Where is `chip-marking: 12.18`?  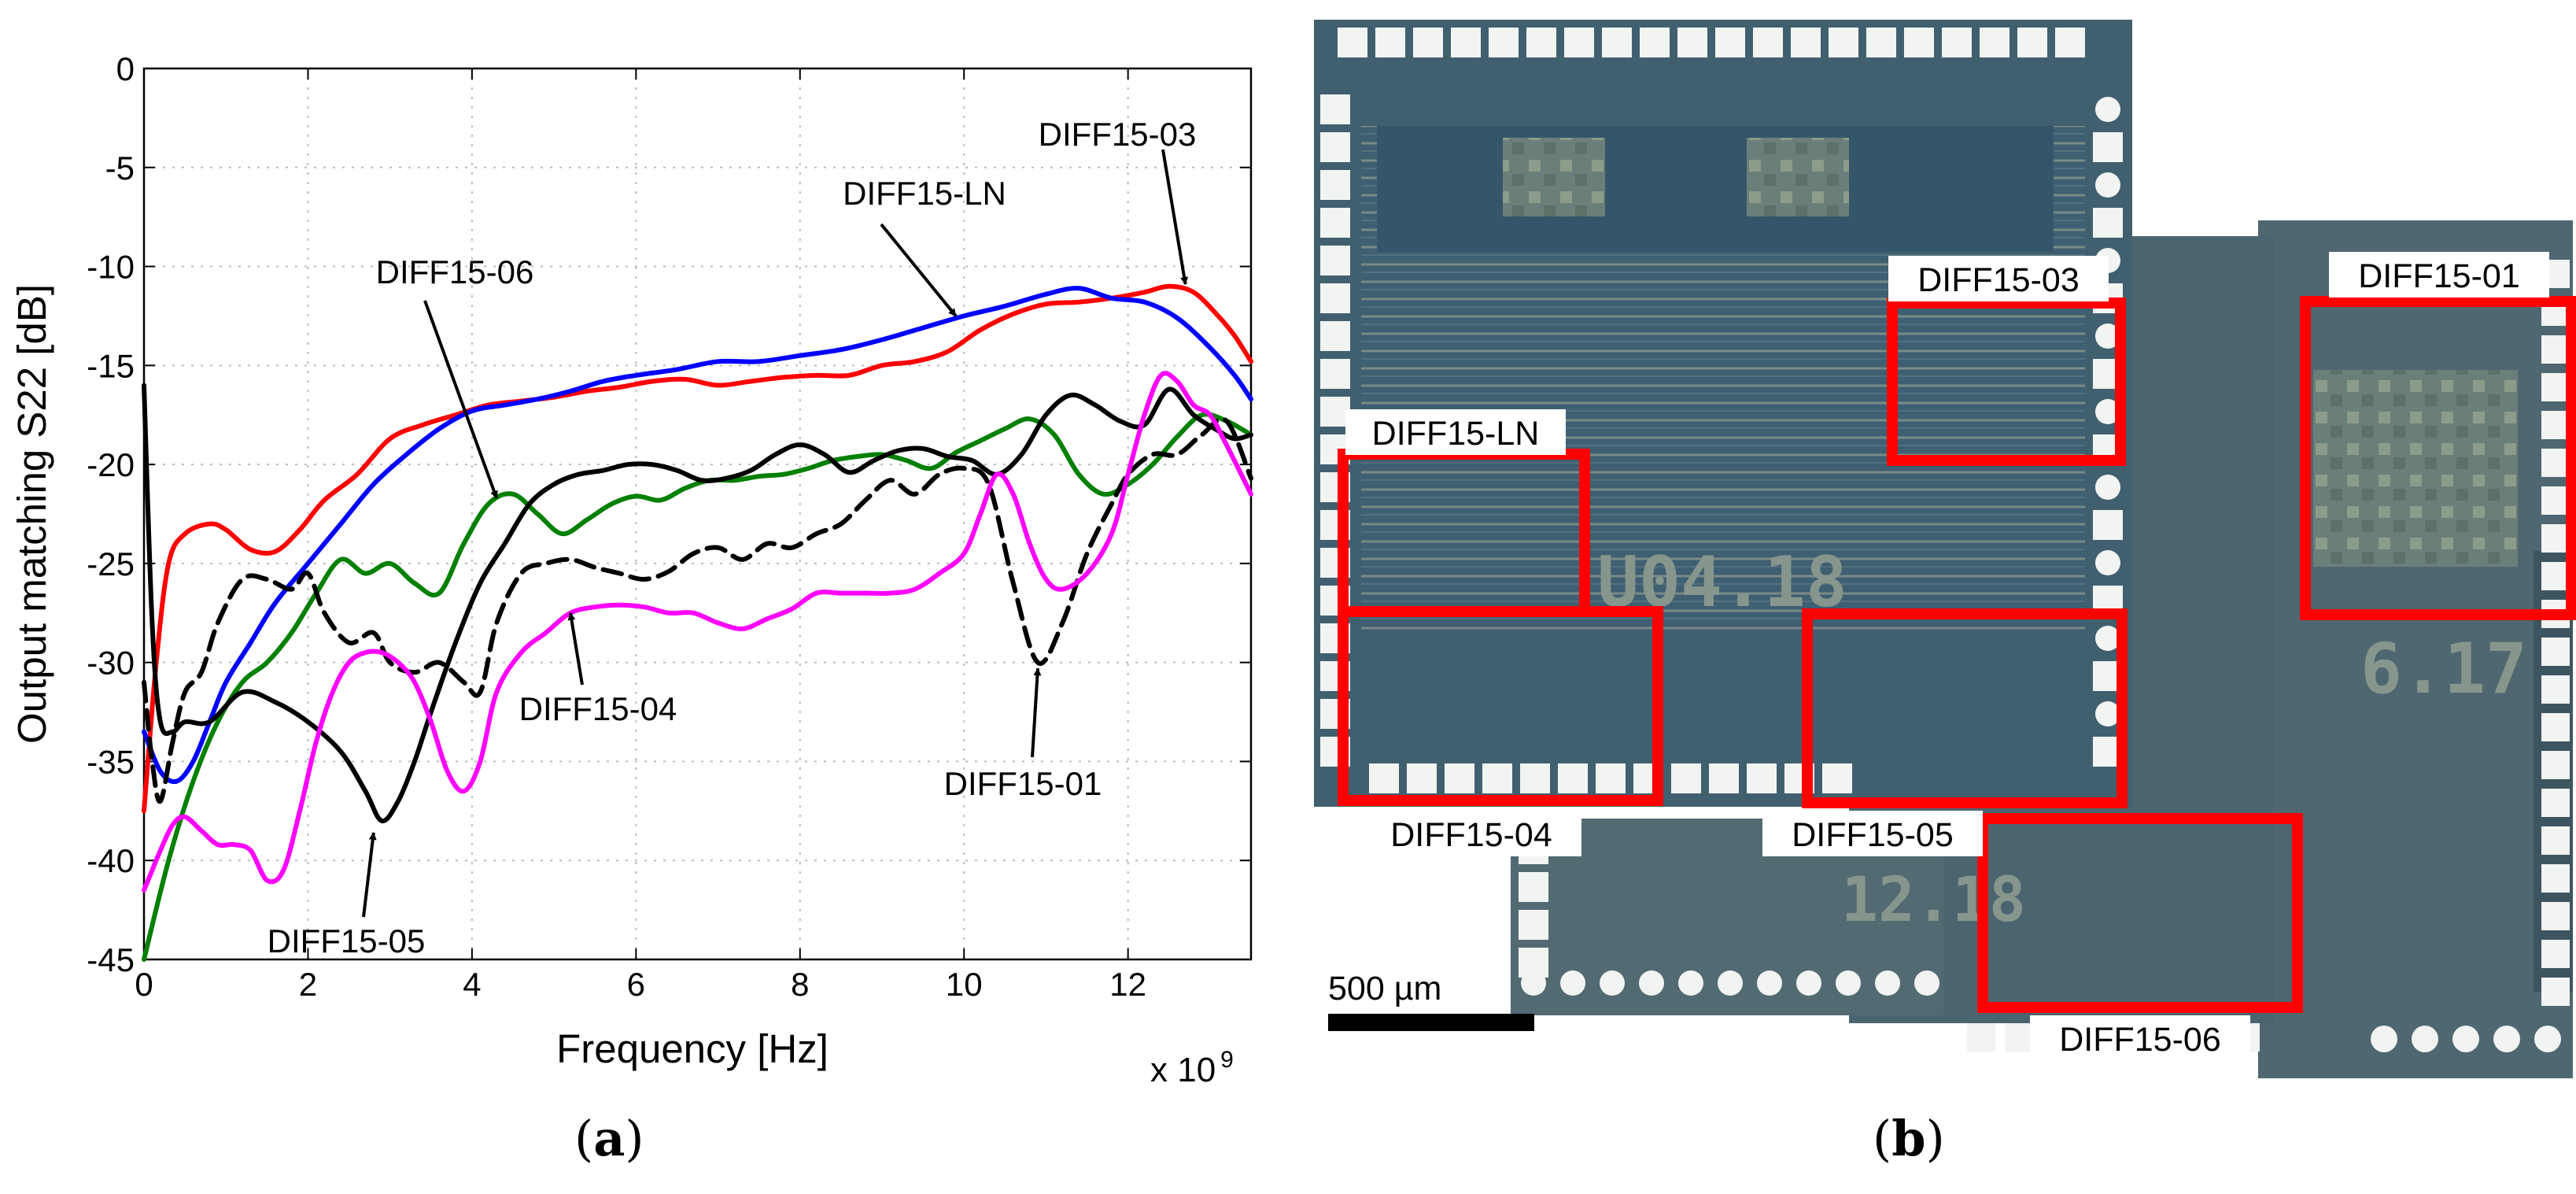 chip-marking: 12.18 is located at coordinates (1934, 900).